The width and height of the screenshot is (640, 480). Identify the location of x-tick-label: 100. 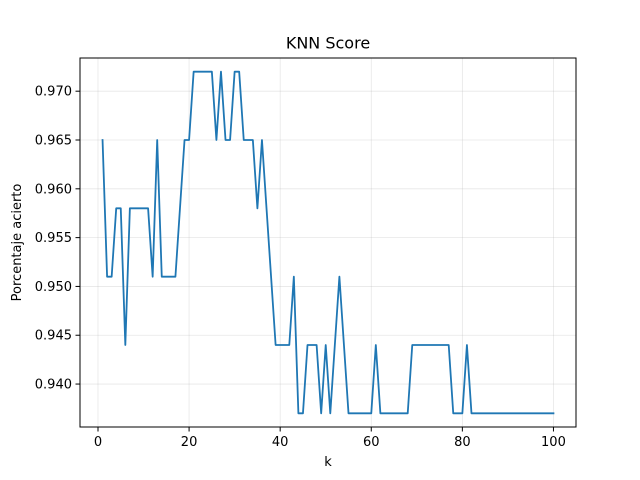
(553, 442).